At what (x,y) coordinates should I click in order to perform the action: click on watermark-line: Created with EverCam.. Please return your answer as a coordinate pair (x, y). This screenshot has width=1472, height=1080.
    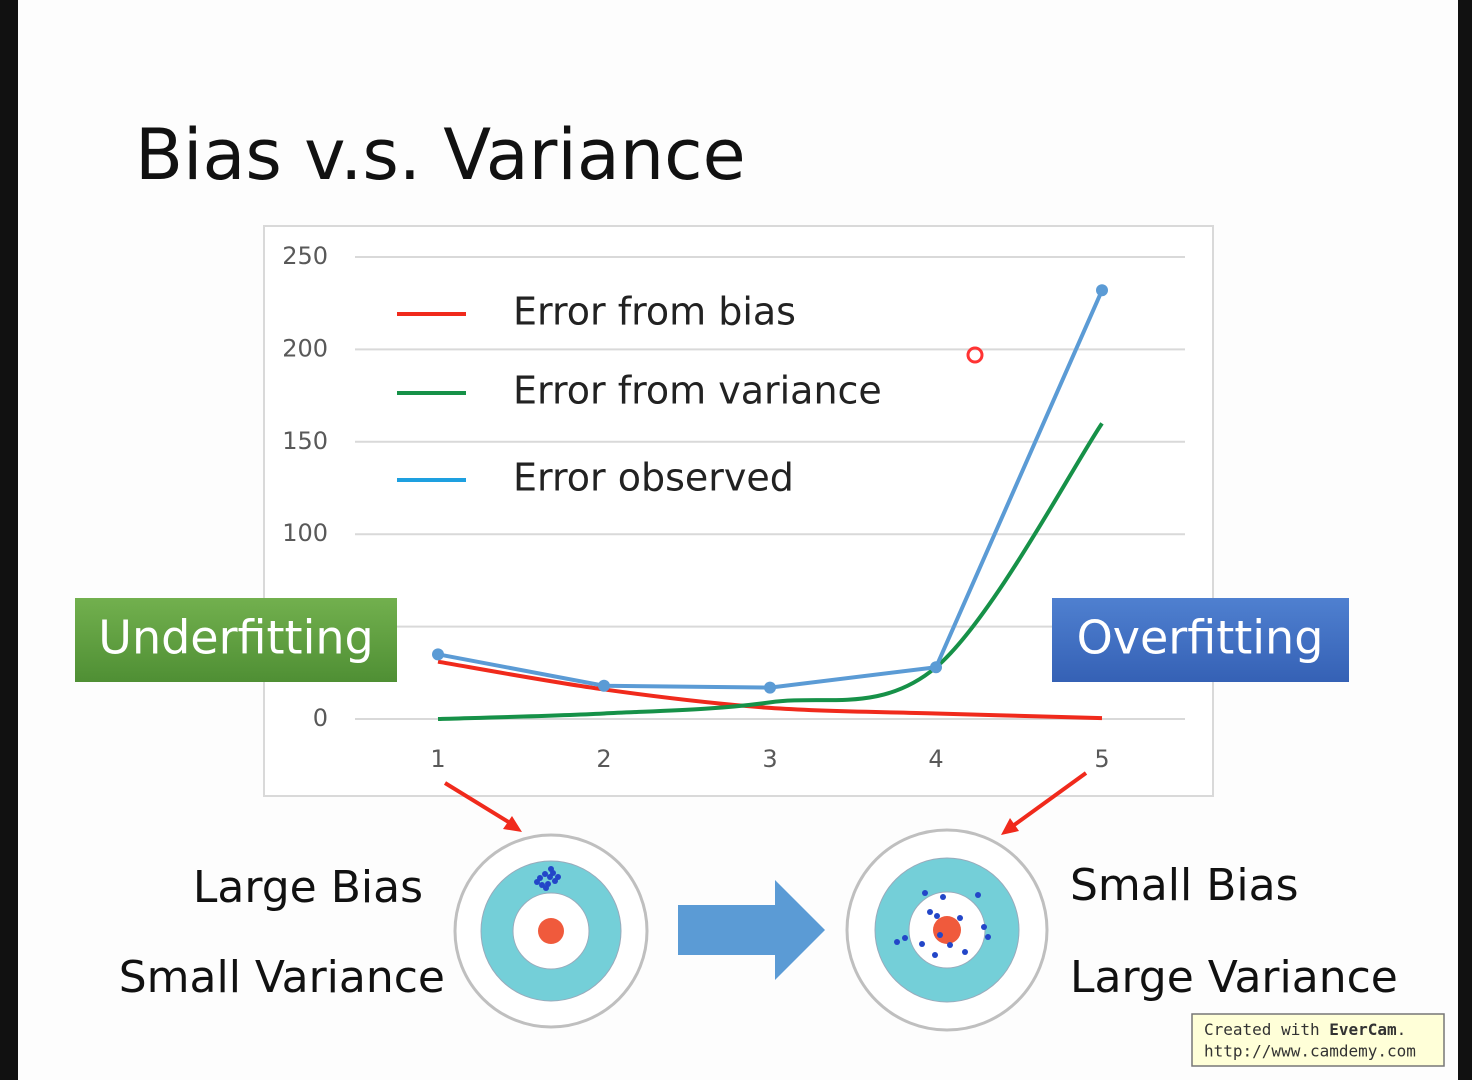
    Looking at the image, I should click on (1305, 1029).